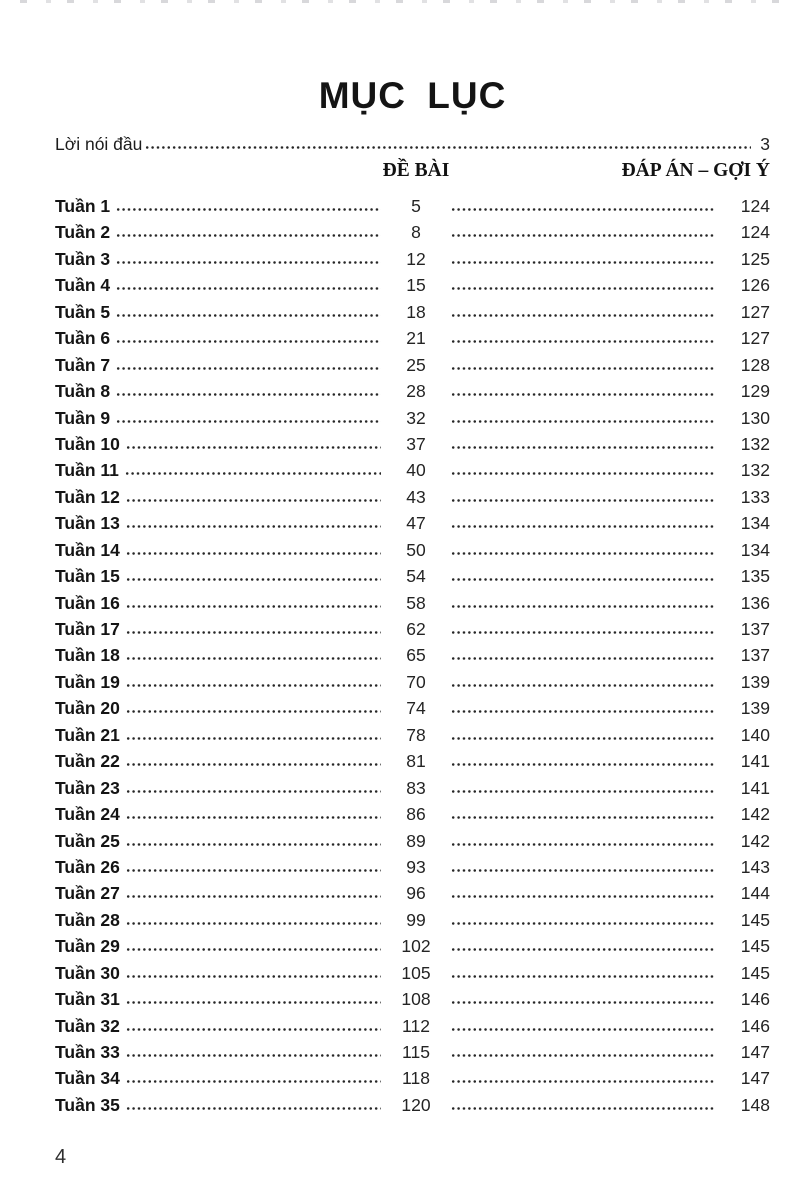  Describe the element at coordinates (755, 311) in the screenshot. I see `toc-row-answer-page: 127` at that location.